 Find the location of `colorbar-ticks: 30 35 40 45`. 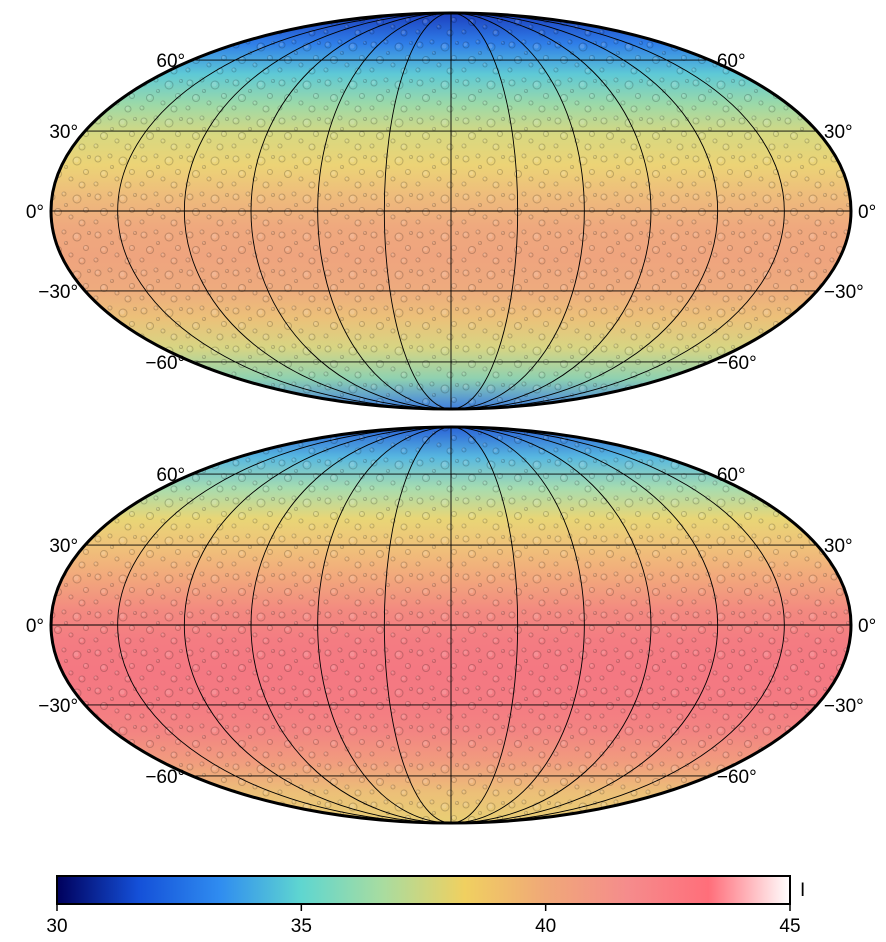

colorbar-ticks: 30 35 40 45 is located at coordinates (423, 920).